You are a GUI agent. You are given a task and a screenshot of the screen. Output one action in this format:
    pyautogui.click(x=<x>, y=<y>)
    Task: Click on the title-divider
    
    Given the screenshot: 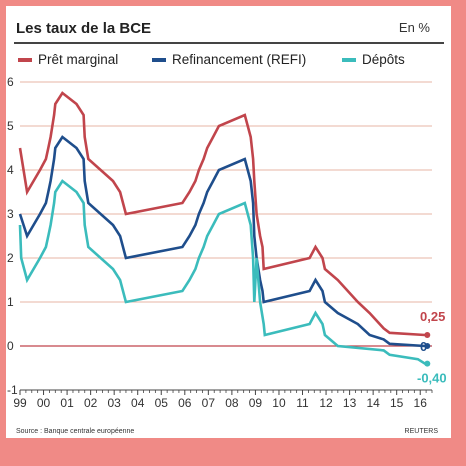 What is the action you would take?
    pyautogui.click(x=229, y=43)
    